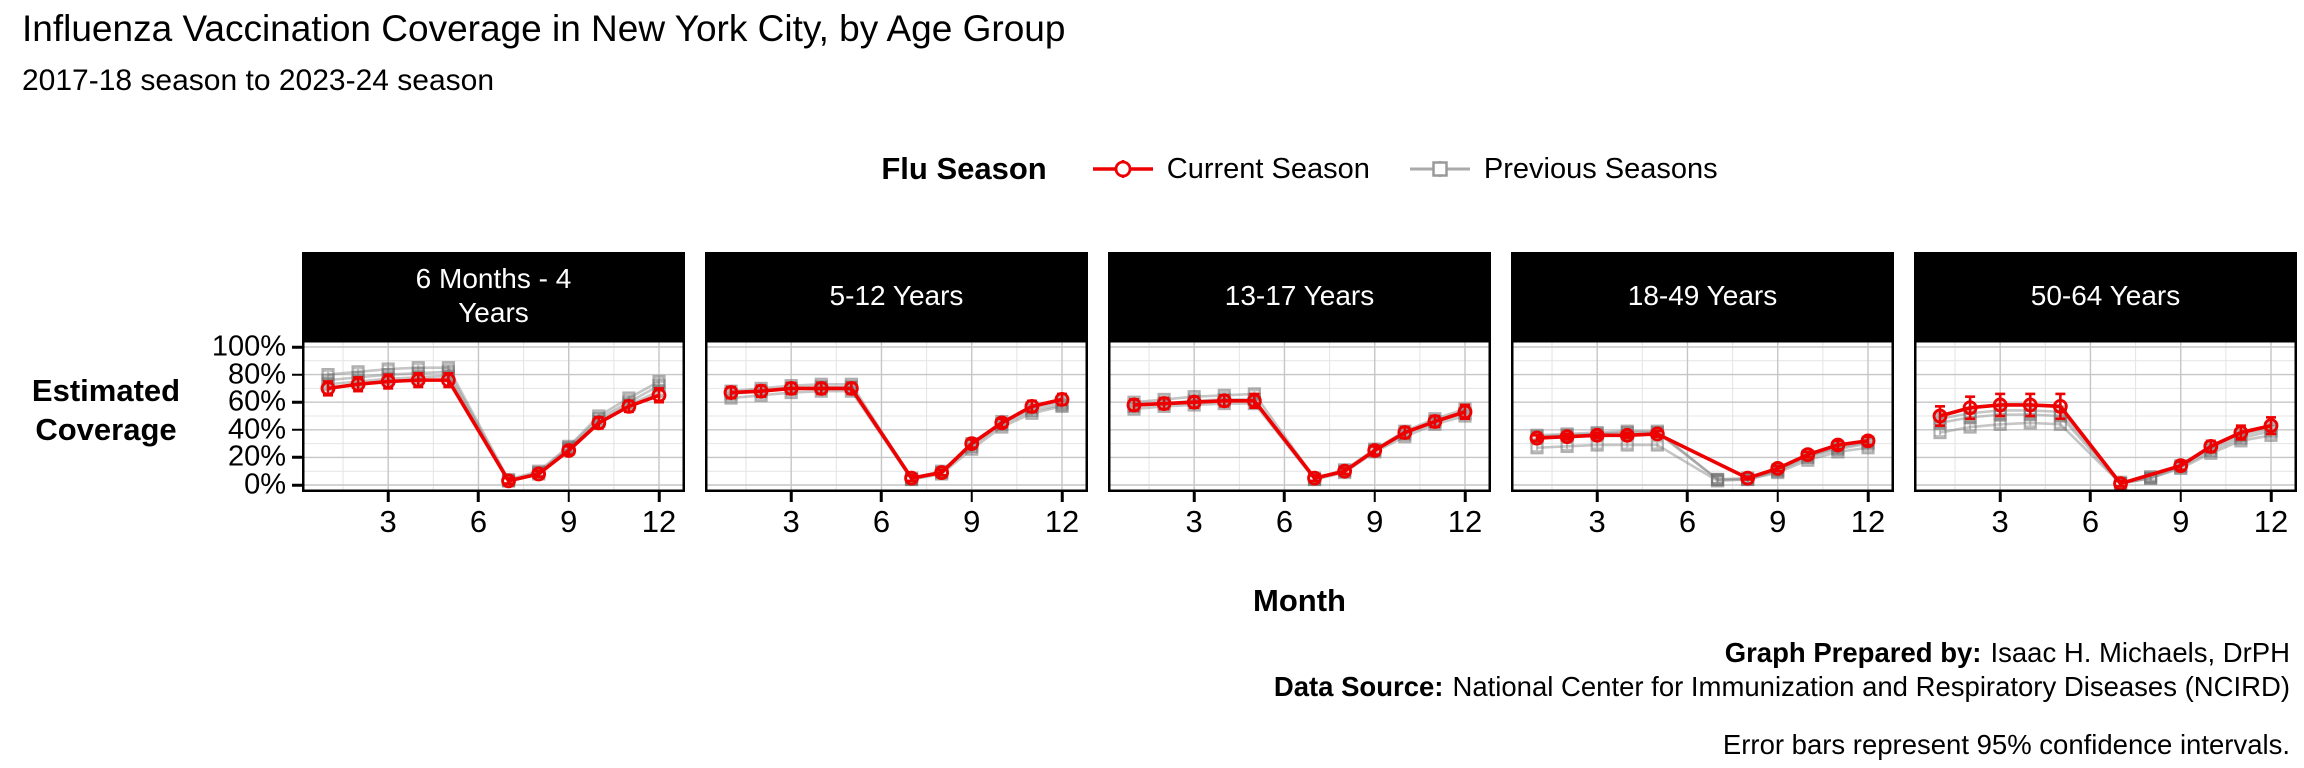 Image resolution: width=2304 pixels, height=768 pixels. I want to click on current-season-key-icon, so click(1123, 169).